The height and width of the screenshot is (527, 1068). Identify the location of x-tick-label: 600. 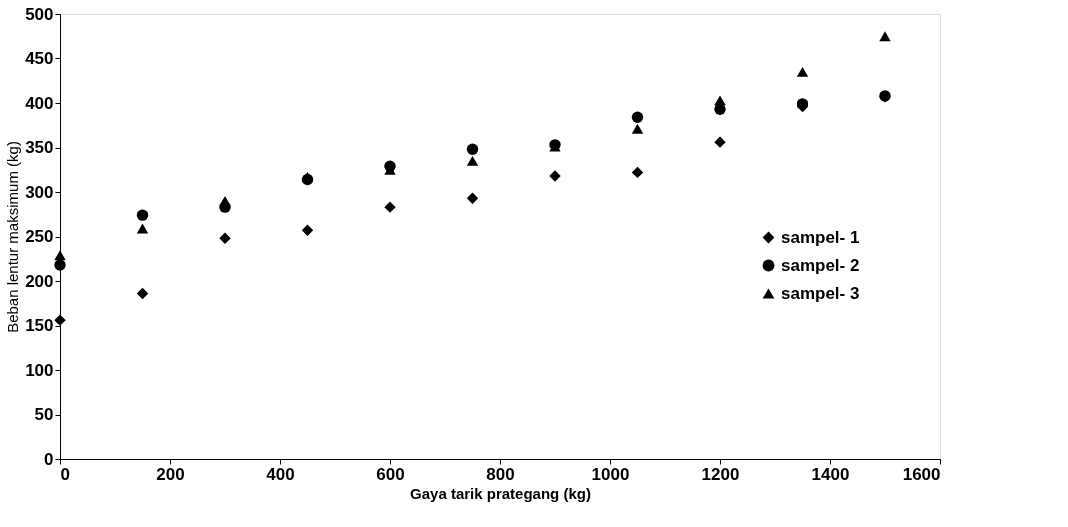
(390, 474).